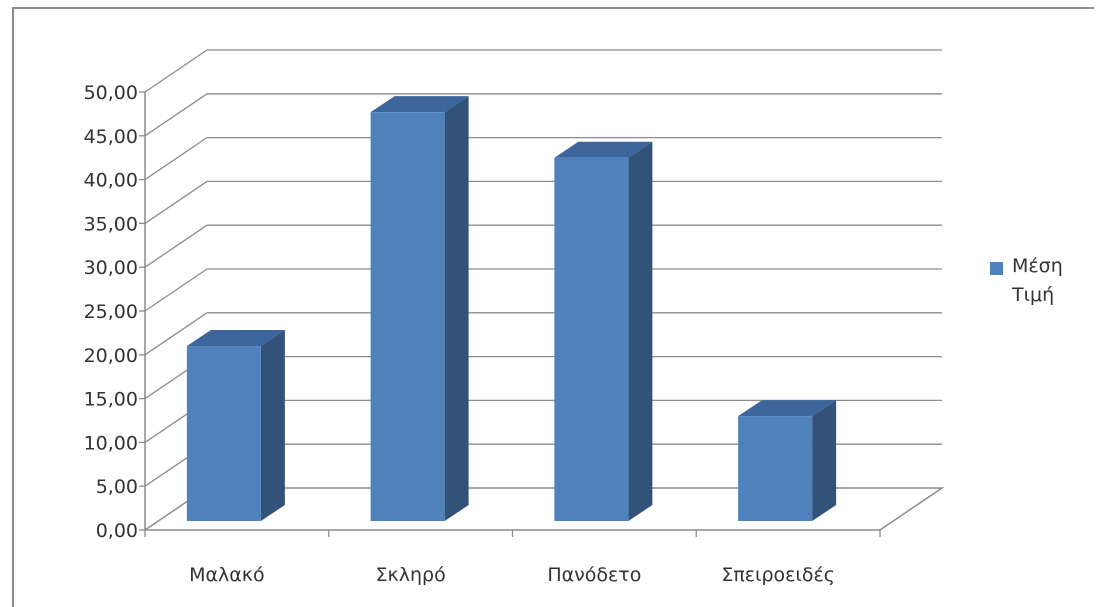 The image size is (1096, 607). What do you see at coordinates (111, 443) in the screenshot?
I see `y-tick-label: 10,00` at bounding box center [111, 443].